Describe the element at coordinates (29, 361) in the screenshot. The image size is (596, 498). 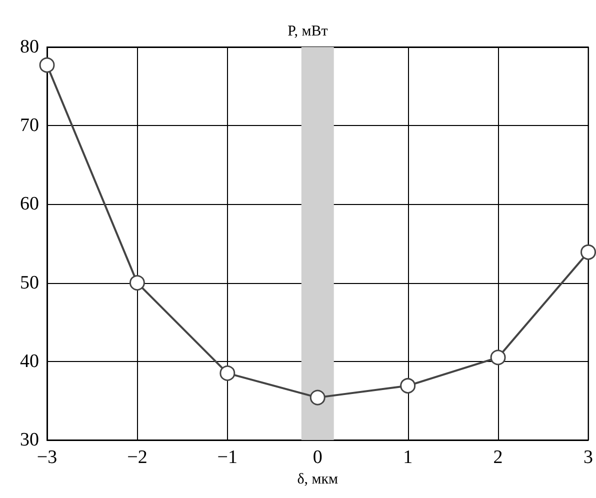
I see `y-tick-label: 40` at that location.